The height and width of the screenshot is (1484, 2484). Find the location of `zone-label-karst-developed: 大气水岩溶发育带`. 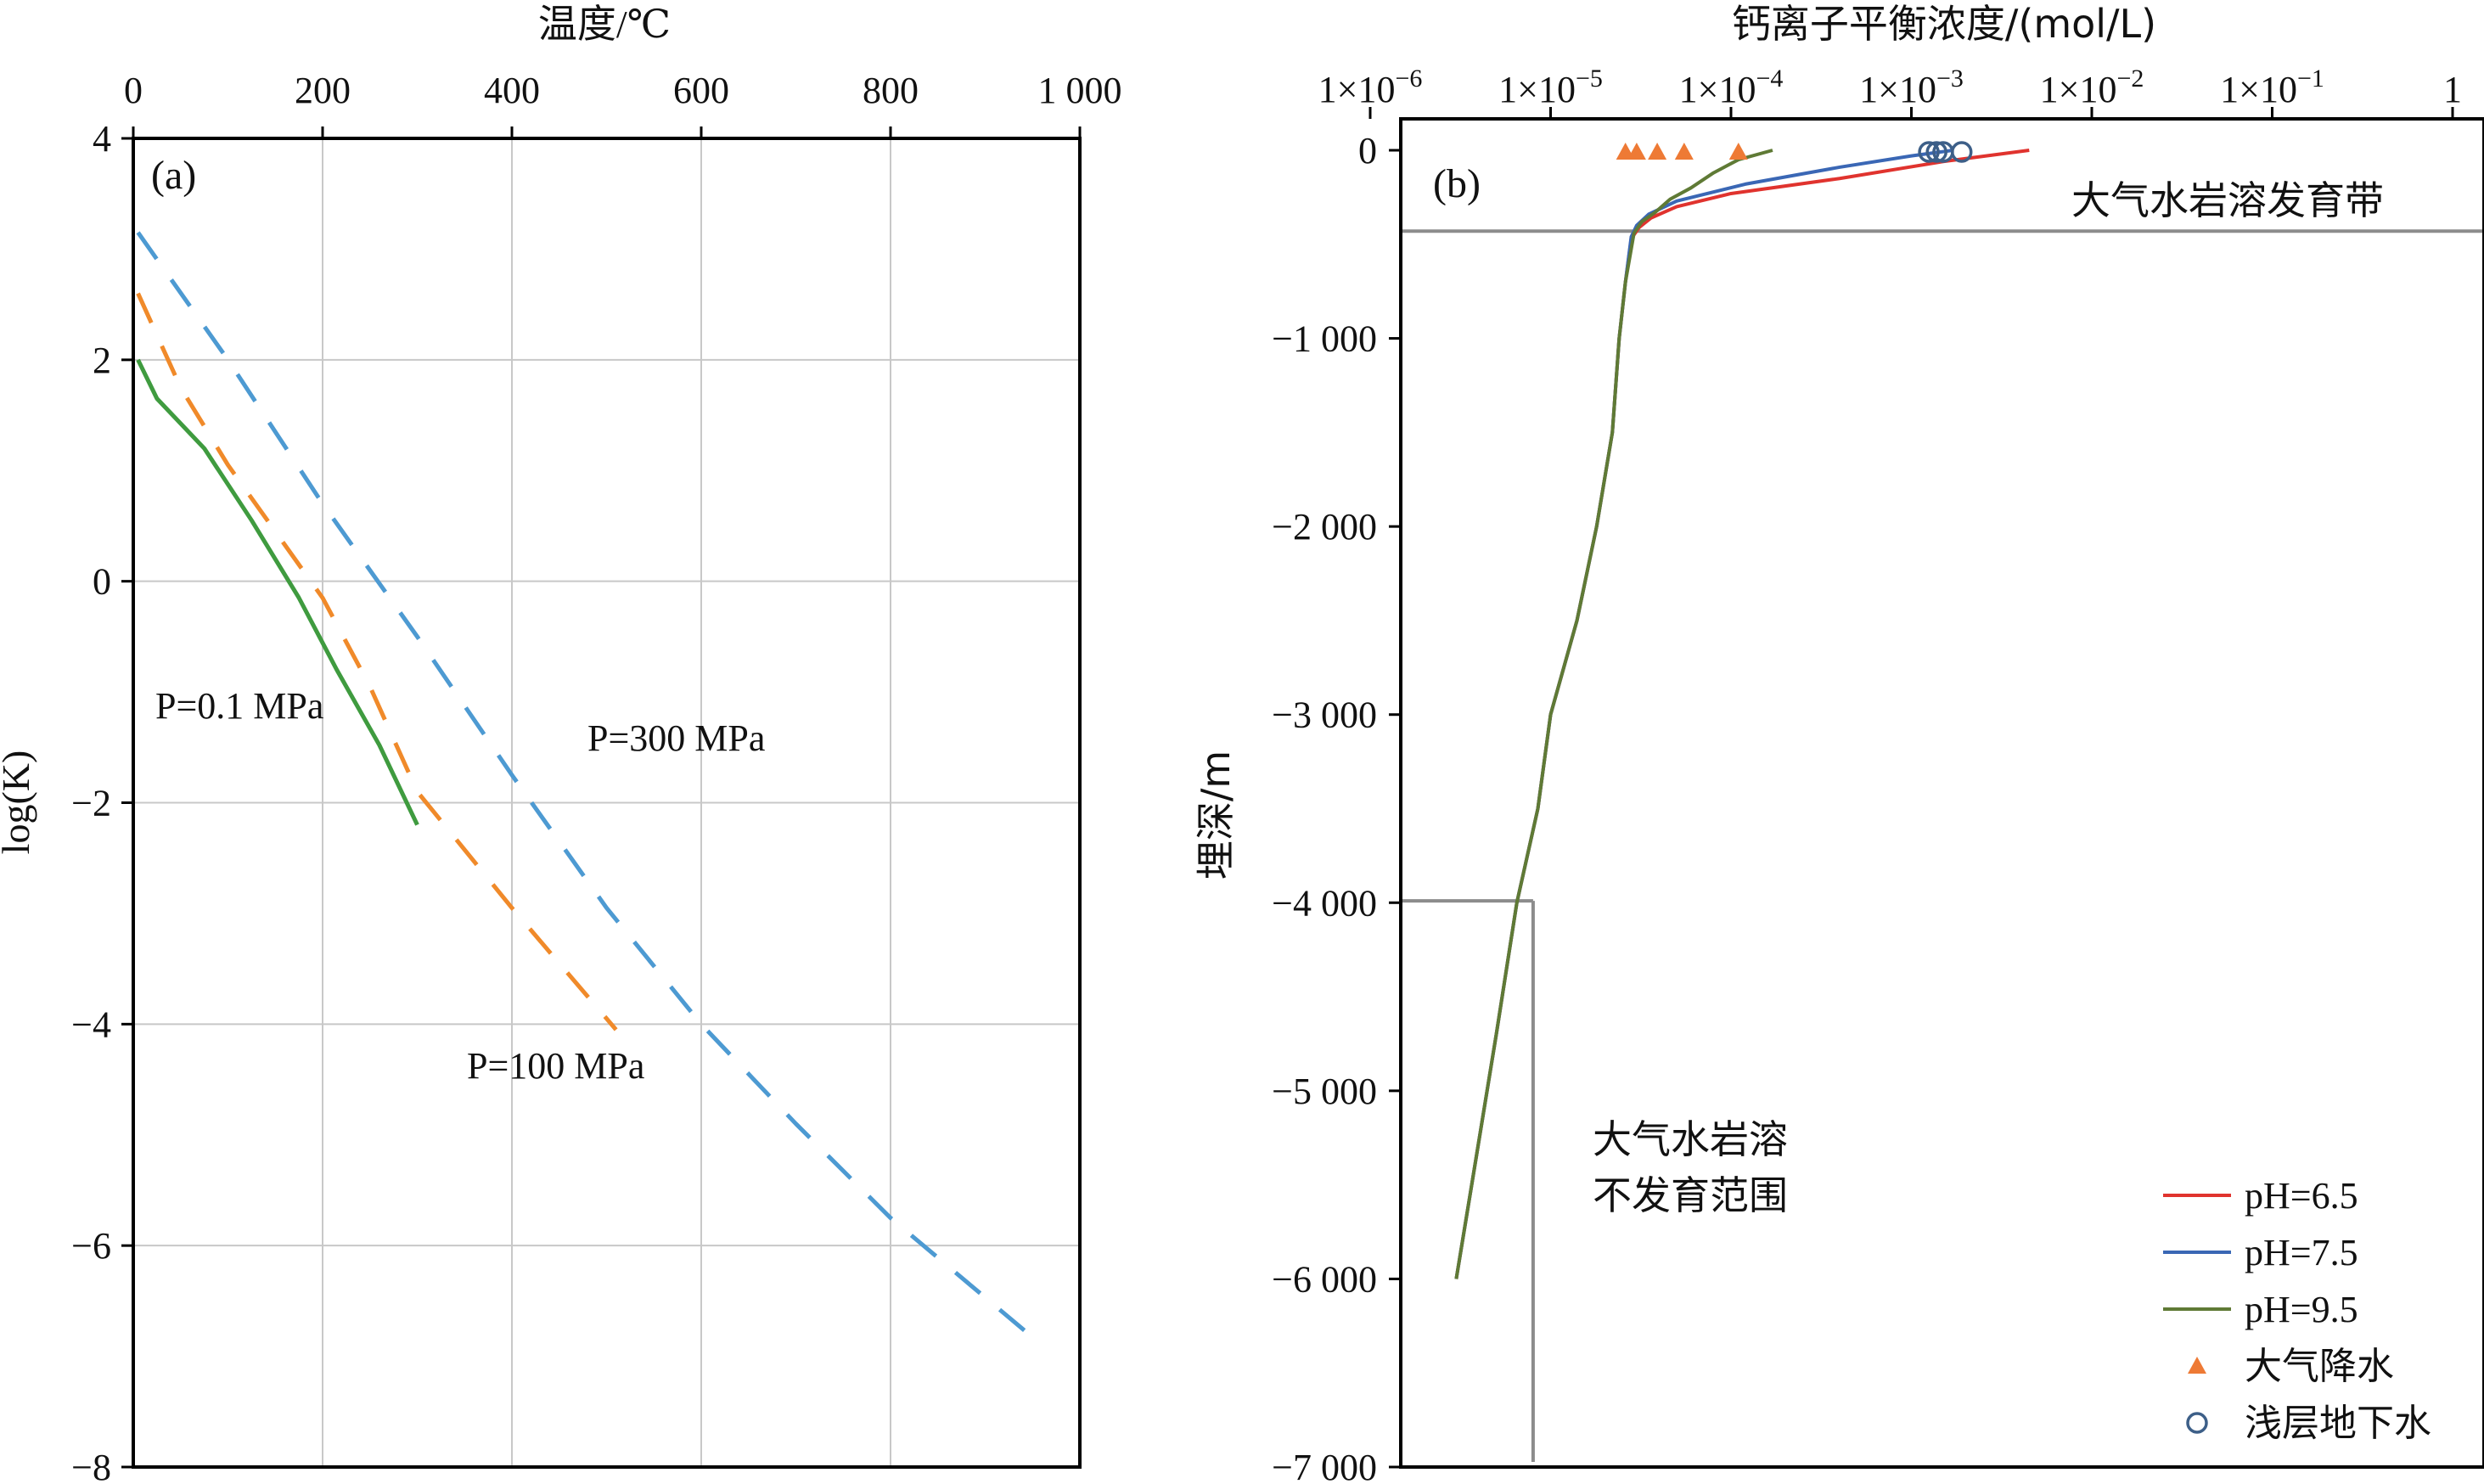

zone-label-karst-developed: 大气水岩溶发育带 is located at coordinates (2227, 200).